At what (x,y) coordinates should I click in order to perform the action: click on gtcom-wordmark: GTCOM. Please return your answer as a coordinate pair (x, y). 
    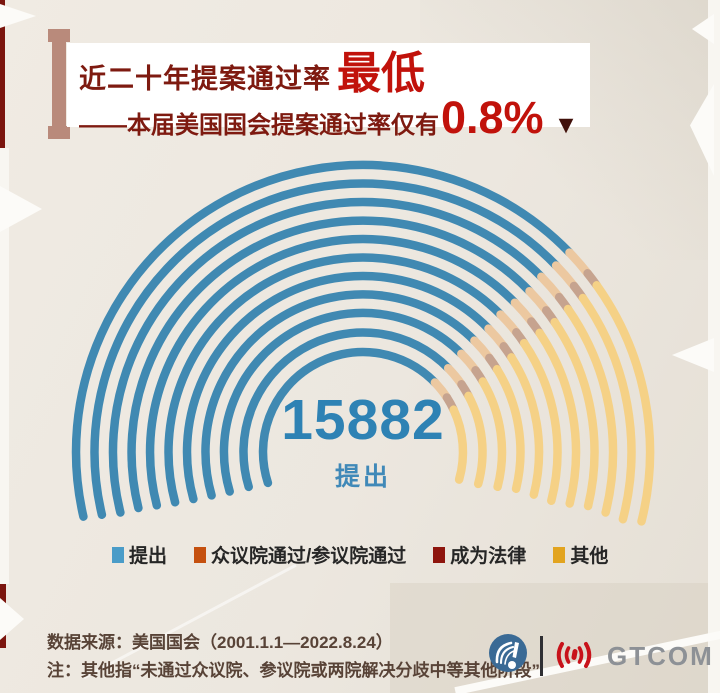
    Looking at the image, I should click on (660, 655).